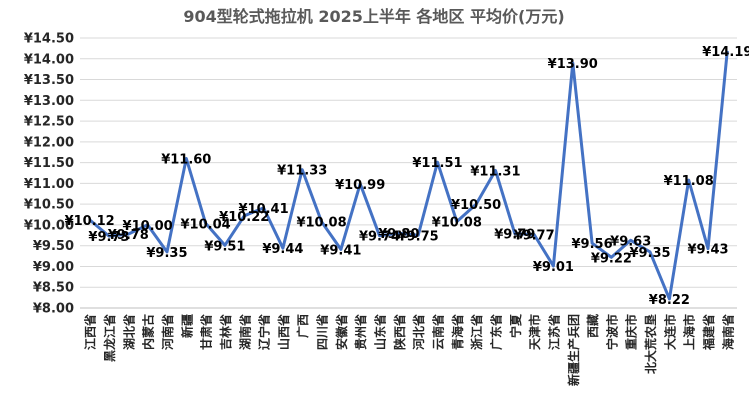 The width and height of the screenshot is (749, 417). I want to click on data-label: ¥9.01, so click(553, 267).